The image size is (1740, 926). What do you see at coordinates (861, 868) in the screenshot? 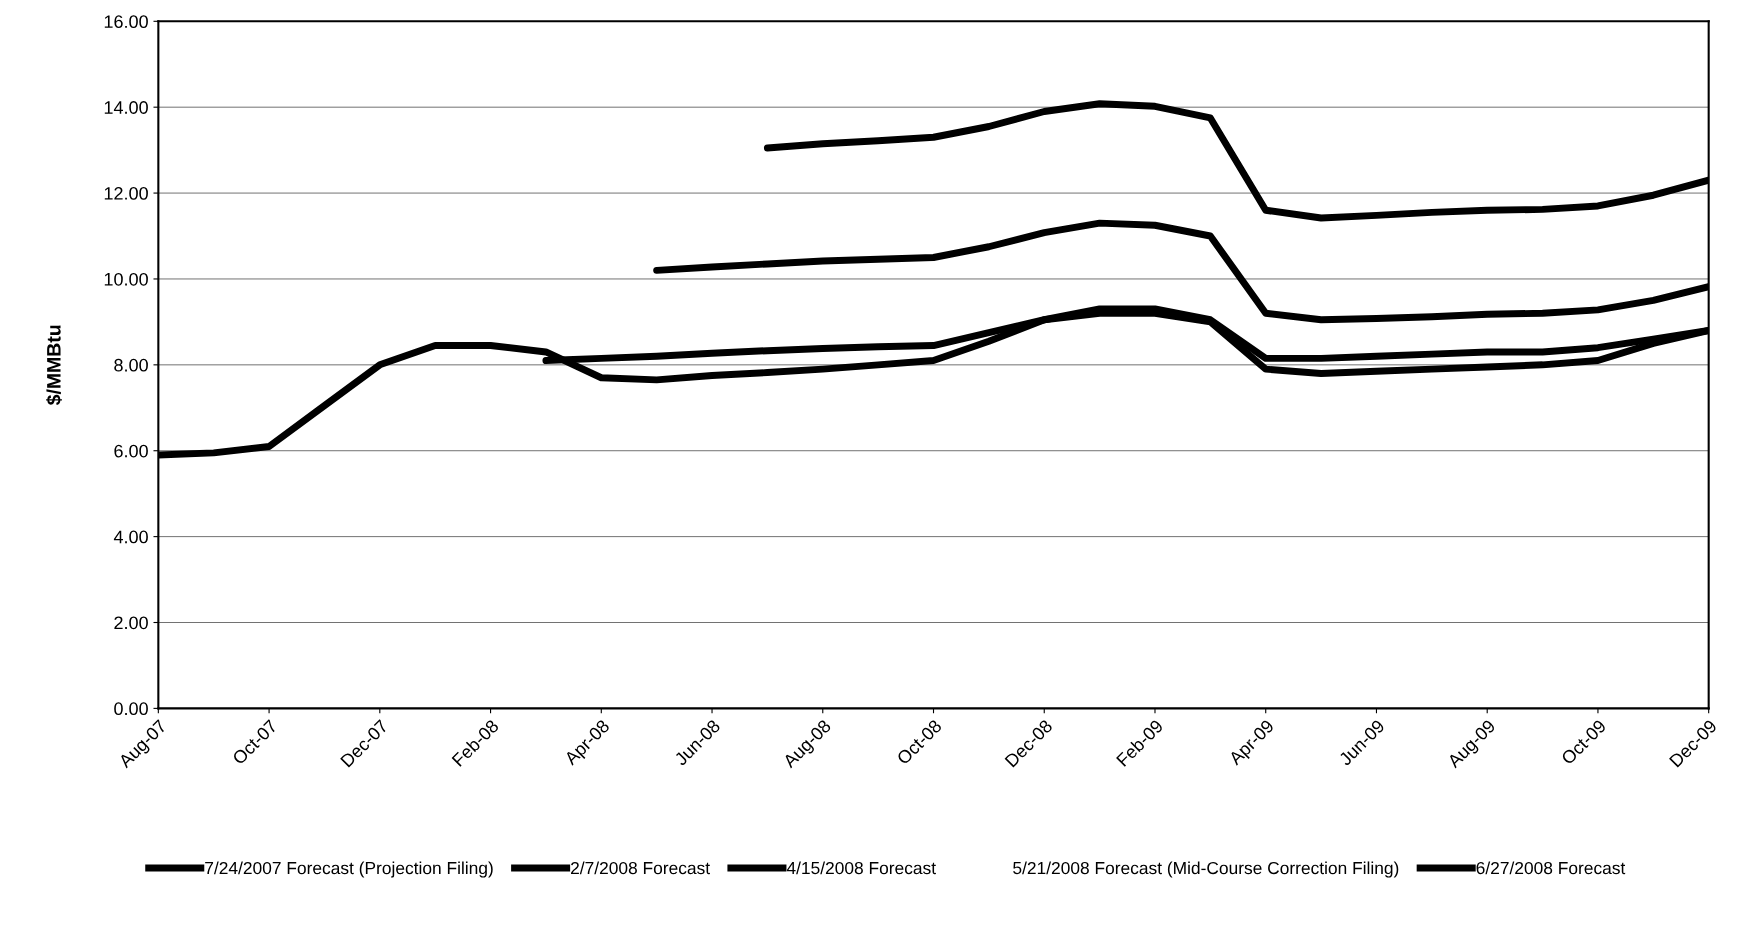
I see `legend-label: 4/15/2008 Forecast` at bounding box center [861, 868].